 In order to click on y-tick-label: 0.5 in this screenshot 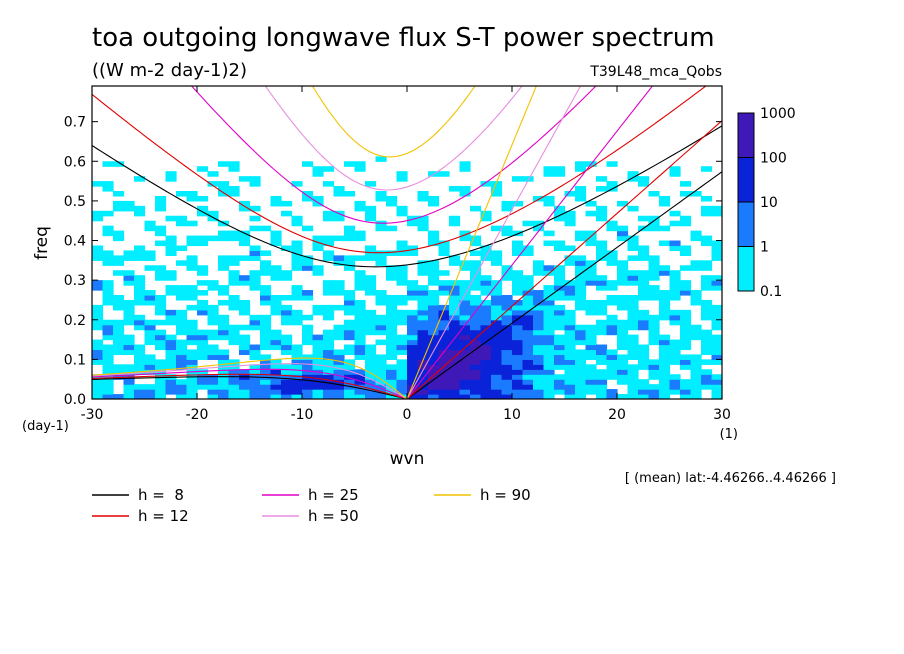, I will do `click(75, 202)`.